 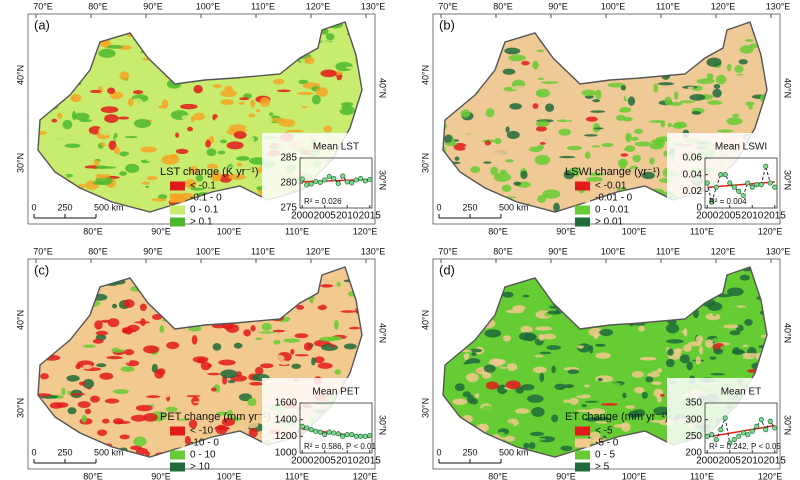 I want to click on scale-label: 500 km, so click(x=109, y=452).